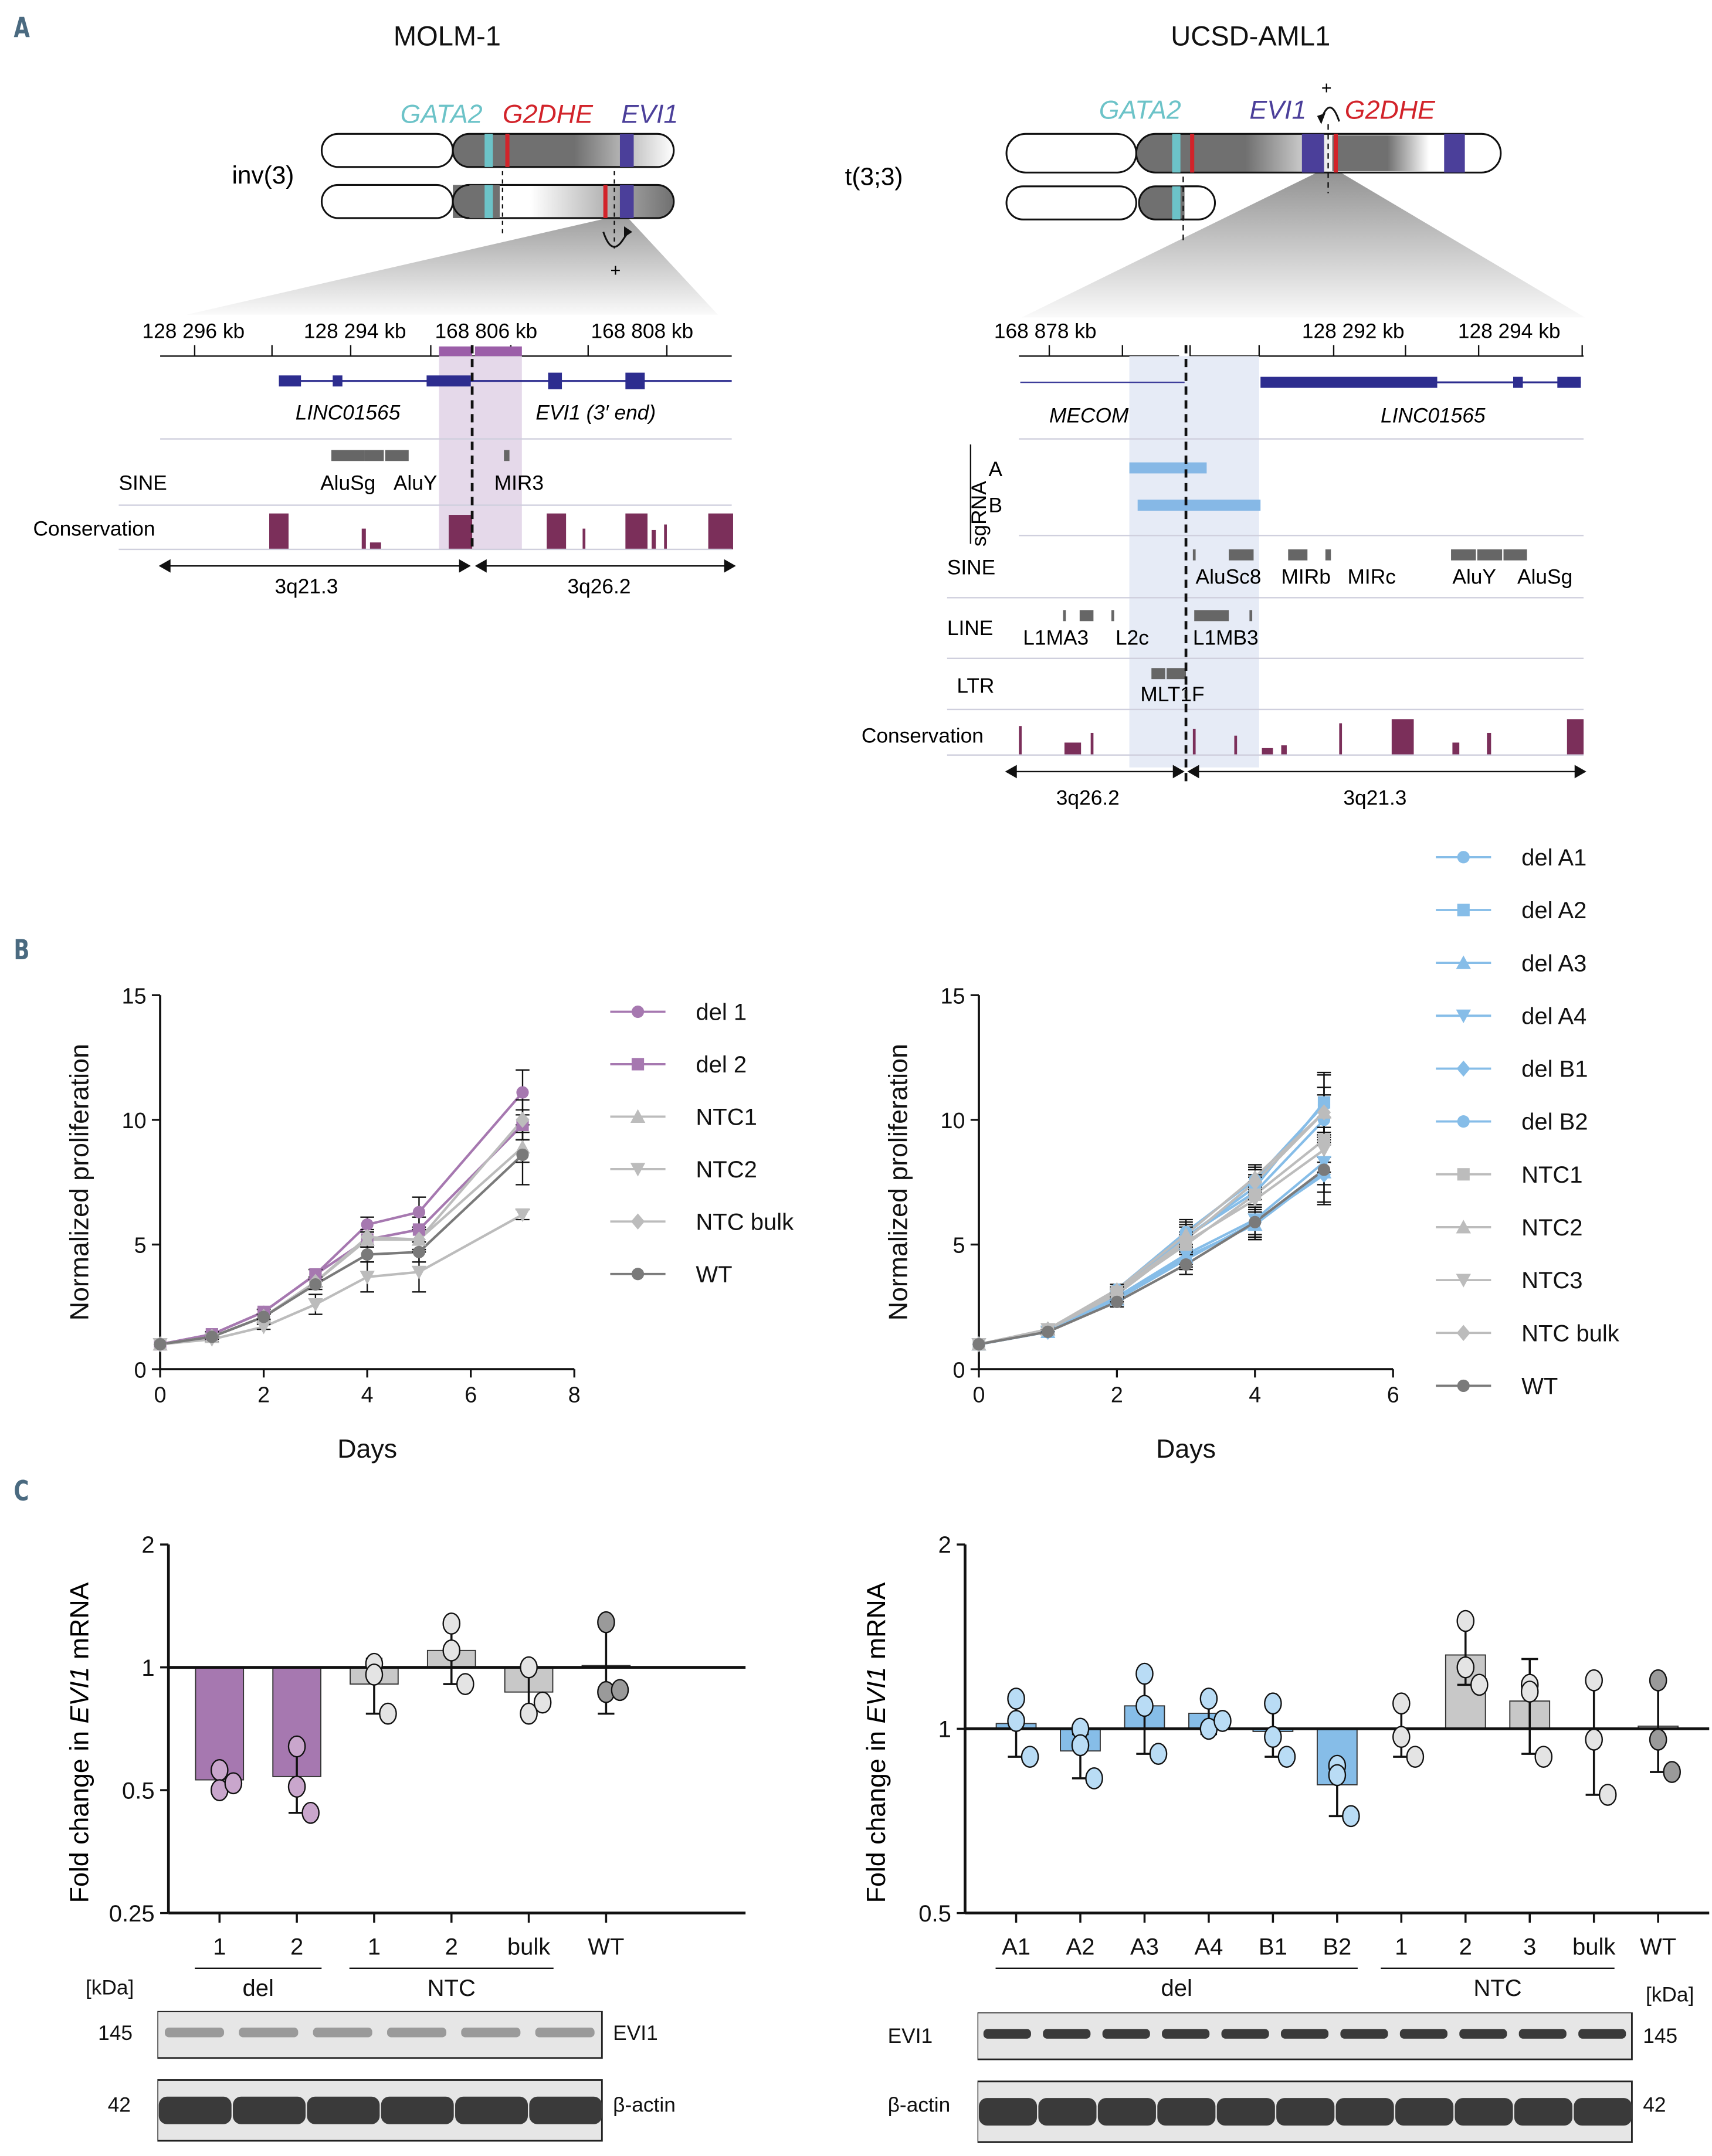 The height and width of the screenshot is (2156, 1712). I want to click on group-label: del, so click(1176, 1988).